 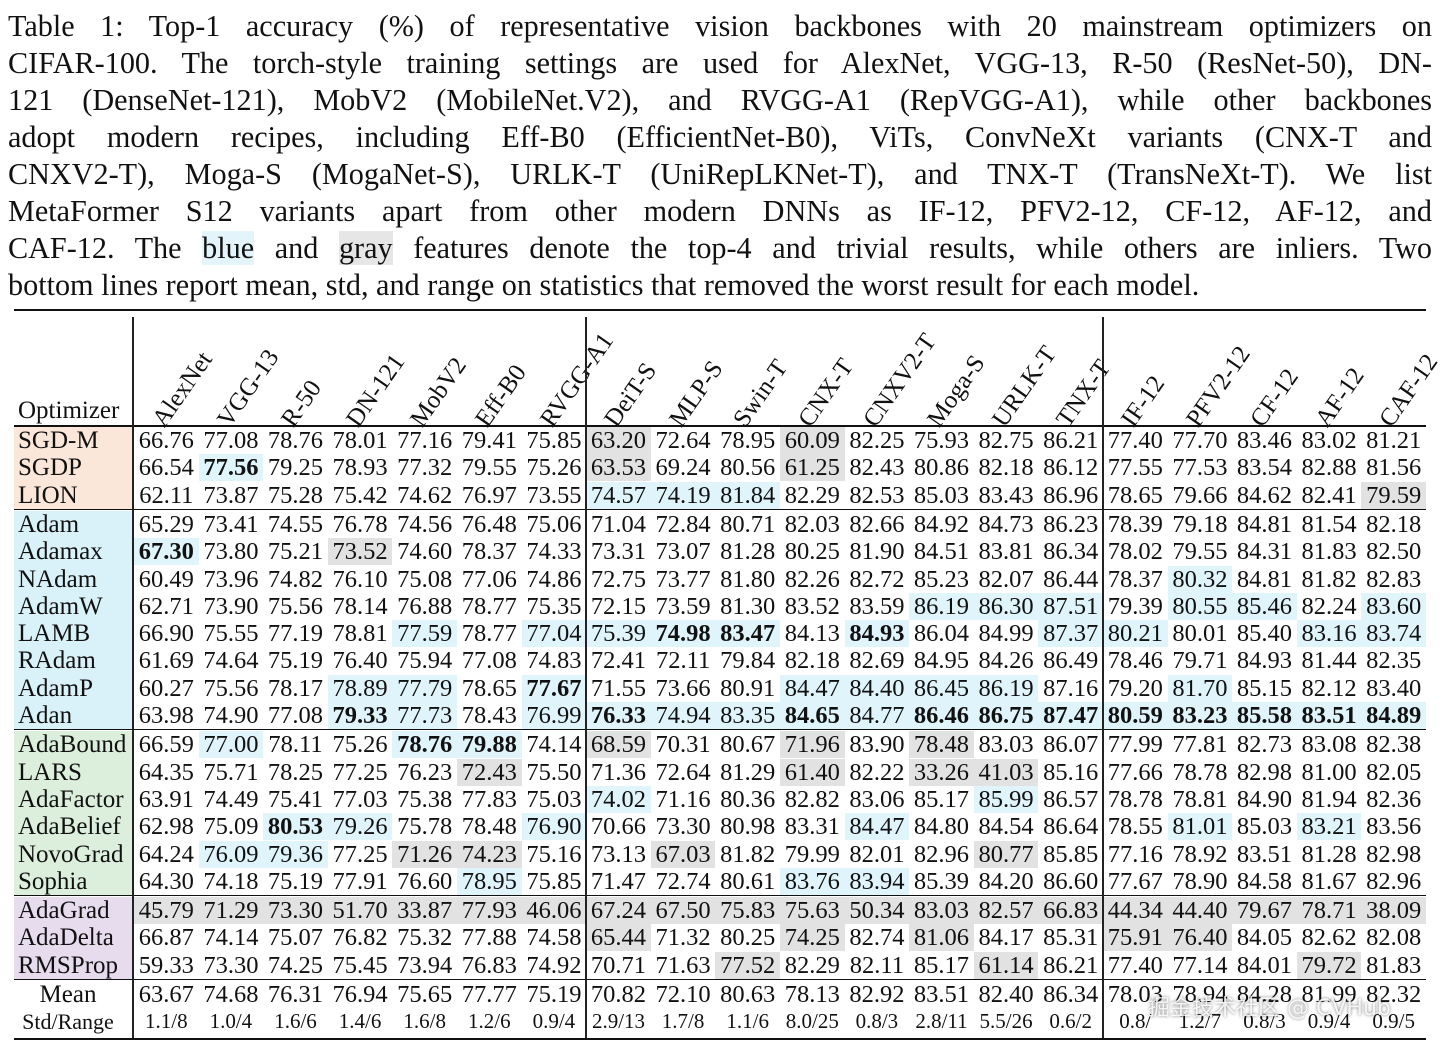 I want to click on accuracy-cell: 80.71, so click(x=748, y=524).